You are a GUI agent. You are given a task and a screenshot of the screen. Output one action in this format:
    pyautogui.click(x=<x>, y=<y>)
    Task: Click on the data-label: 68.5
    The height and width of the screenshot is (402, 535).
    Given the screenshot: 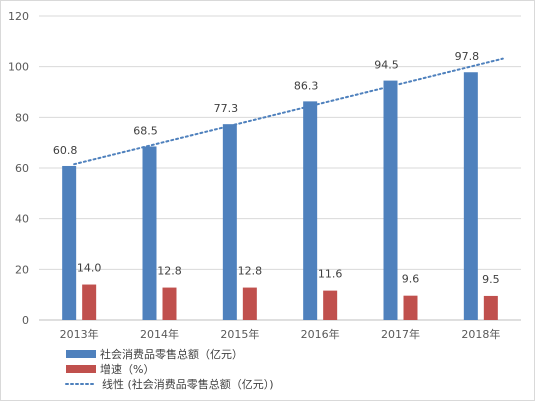 What is the action you would take?
    pyautogui.click(x=145, y=130)
    